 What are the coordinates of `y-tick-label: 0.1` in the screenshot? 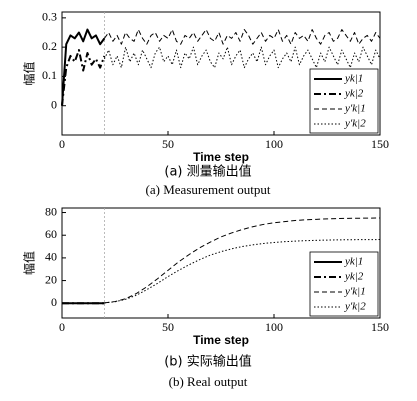 It's located at (49, 75).